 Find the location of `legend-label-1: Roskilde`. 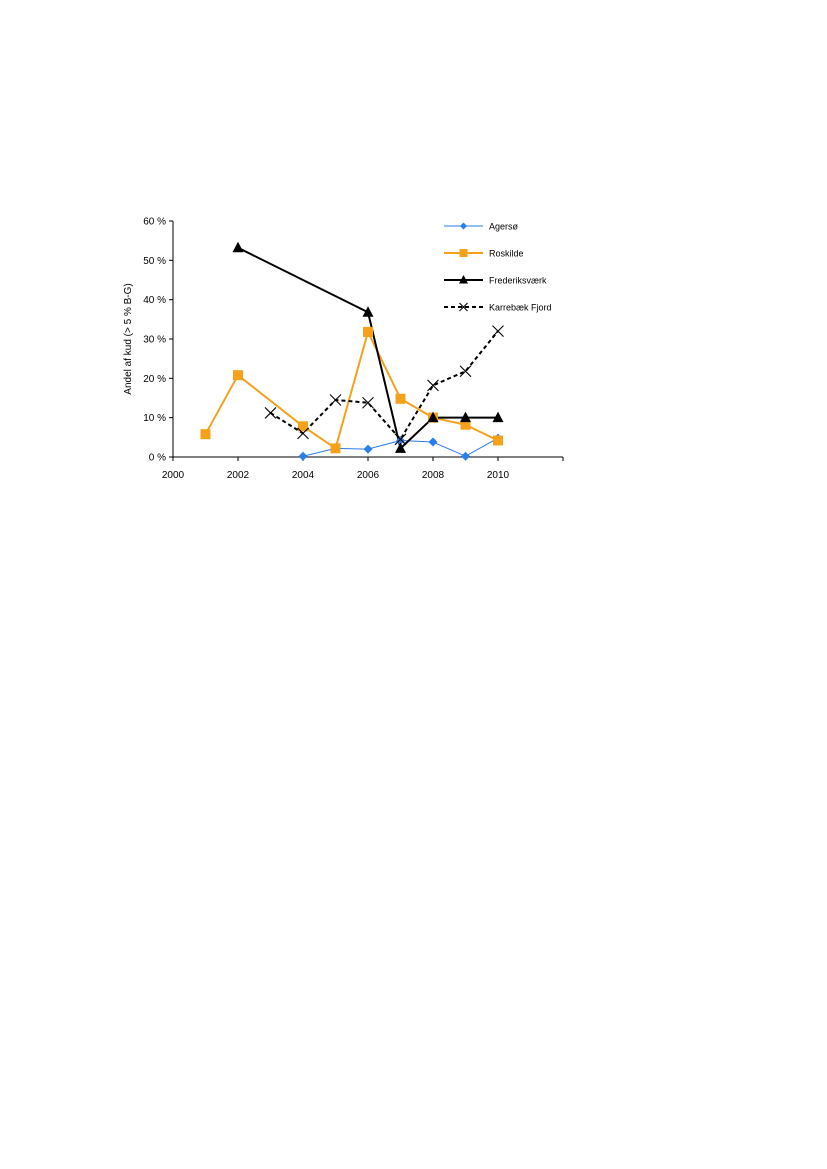

legend-label-1: Roskilde is located at coordinates (506, 254).